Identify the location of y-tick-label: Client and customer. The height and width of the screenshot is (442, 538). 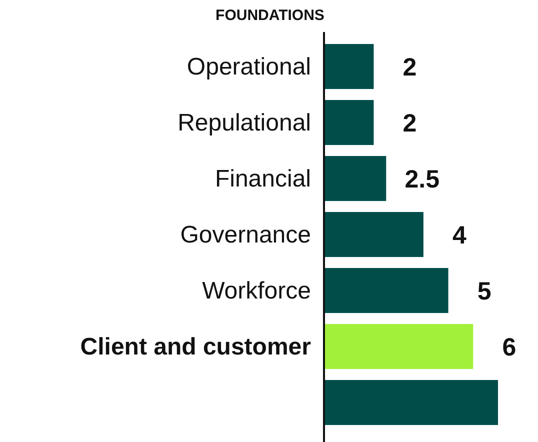
(195, 347).